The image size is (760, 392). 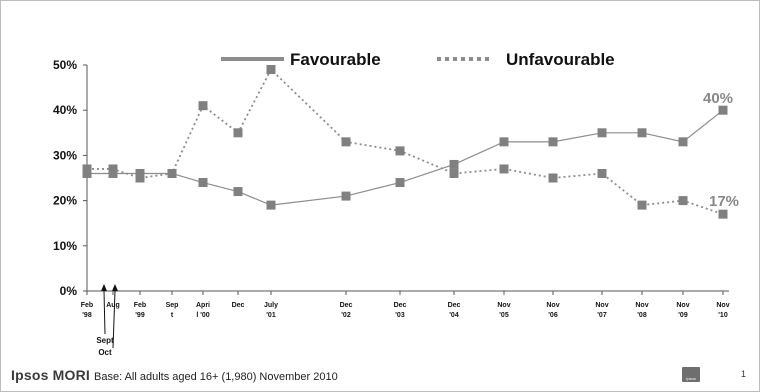 What do you see at coordinates (724, 201) in the screenshot?
I see `end-label-unfavourable: 17%` at bounding box center [724, 201].